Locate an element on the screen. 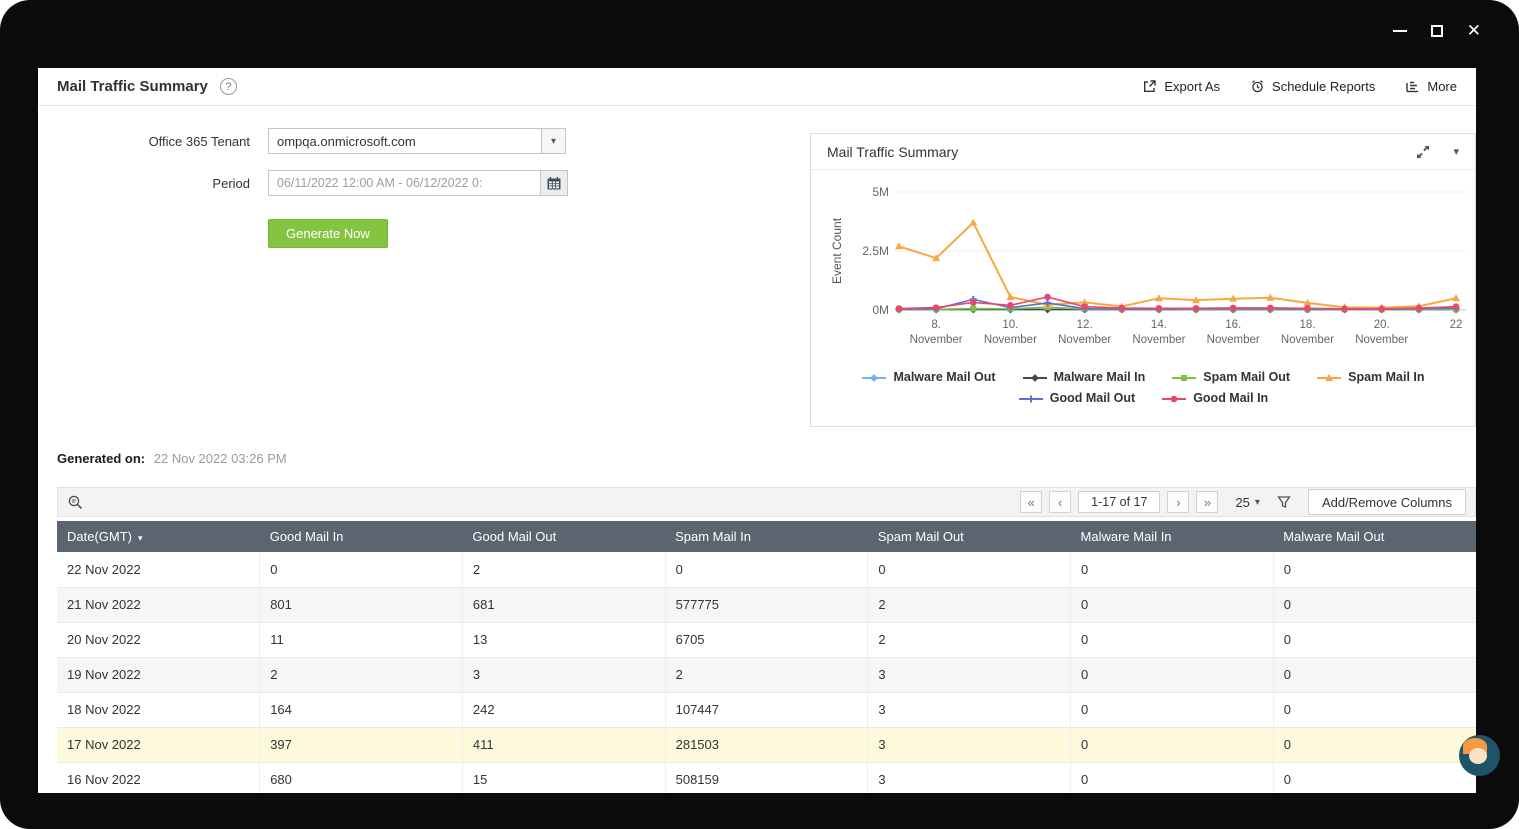 This screenshot has width=1519, height=829. close-button: ✕ is located at coordinates (1473, 30).